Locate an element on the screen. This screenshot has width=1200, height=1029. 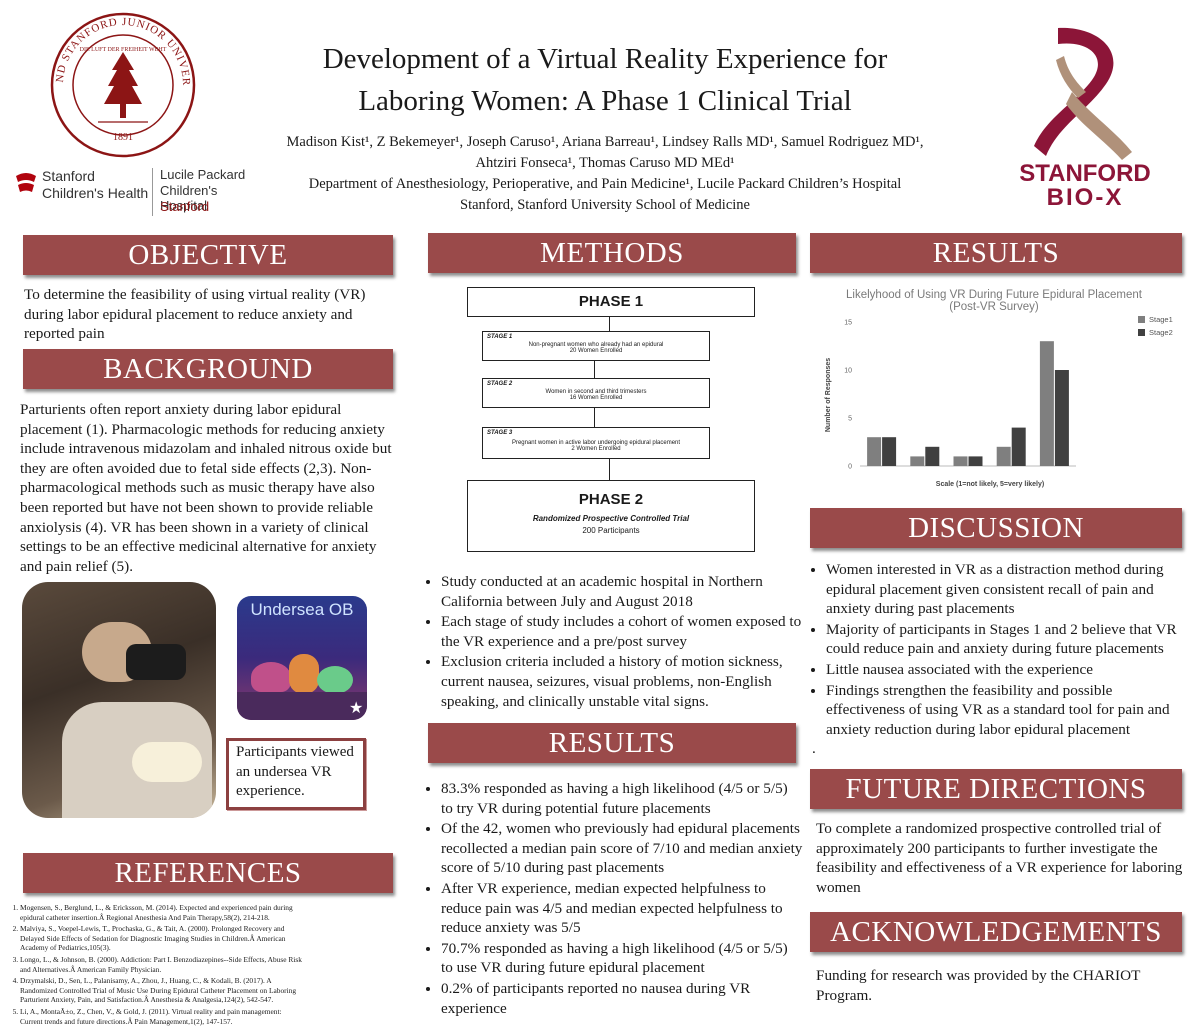
seal-motto: DIE LUFT DER FREIHEIT WEHT is located at coordinates (123, 50).